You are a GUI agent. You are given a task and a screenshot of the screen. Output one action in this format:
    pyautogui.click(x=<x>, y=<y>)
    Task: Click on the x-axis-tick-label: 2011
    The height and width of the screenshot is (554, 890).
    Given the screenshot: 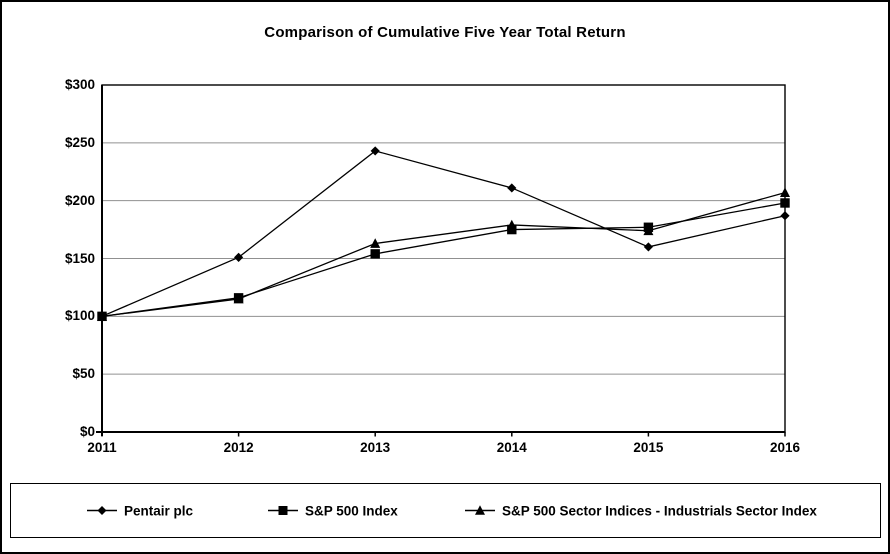 What is the action you would take?
    pyautogui.click(x=102, y=447)
    